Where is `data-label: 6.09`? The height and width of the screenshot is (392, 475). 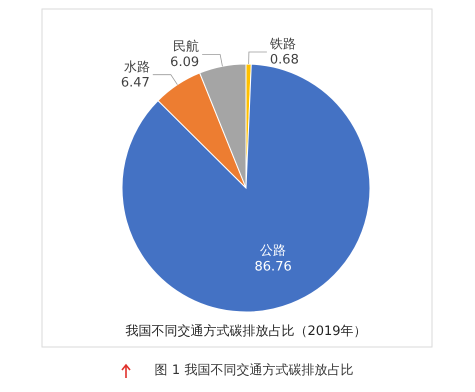 data-label: 6.09 is located at coordinates (185, 62).